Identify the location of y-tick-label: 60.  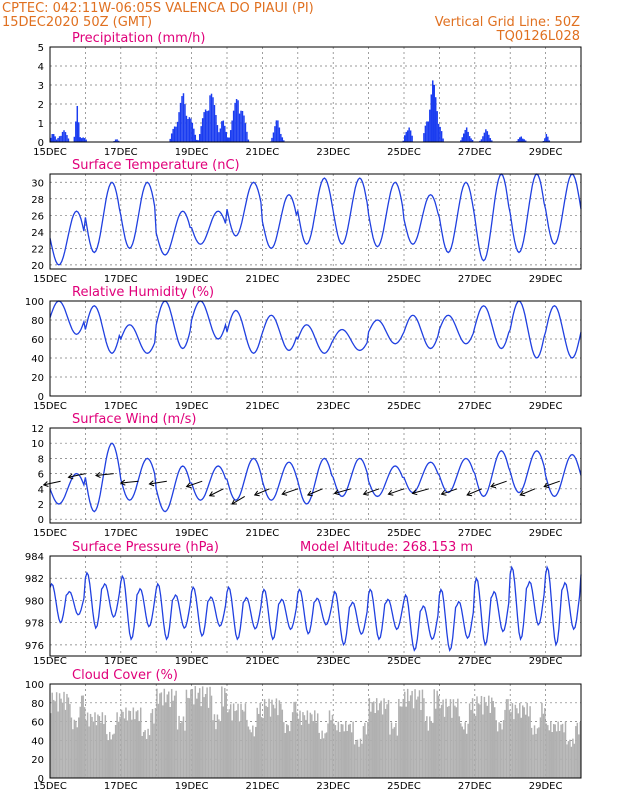
(37, 340).